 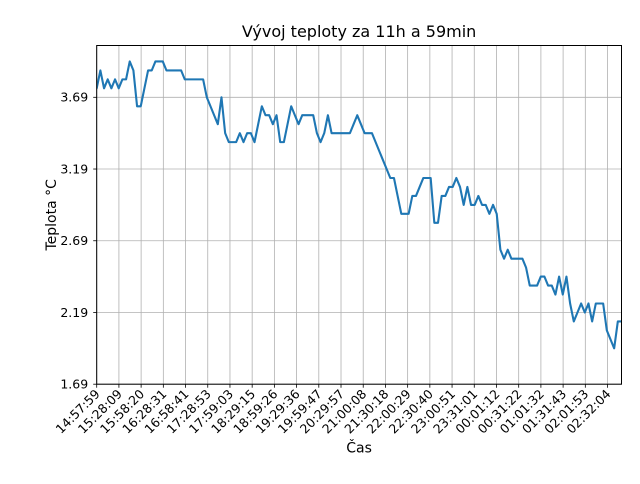 What do you see at coordinates (95, 240) in the screenshot?
I see `y-tick-marks` at bounding box center [95, 240].